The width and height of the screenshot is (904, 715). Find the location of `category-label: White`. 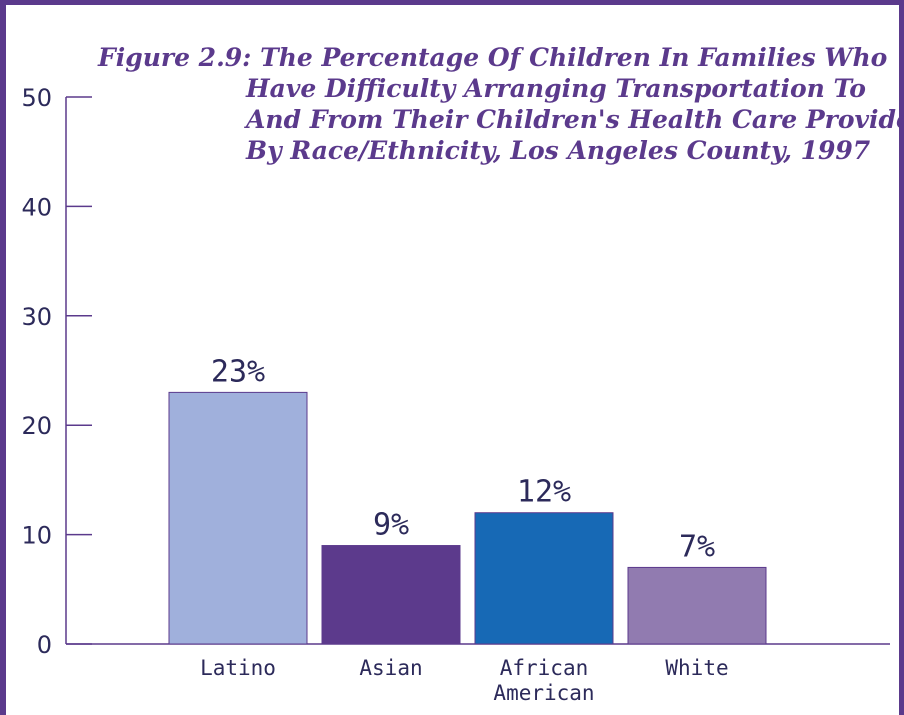

category-label: White is located at coordinates (696, 668).